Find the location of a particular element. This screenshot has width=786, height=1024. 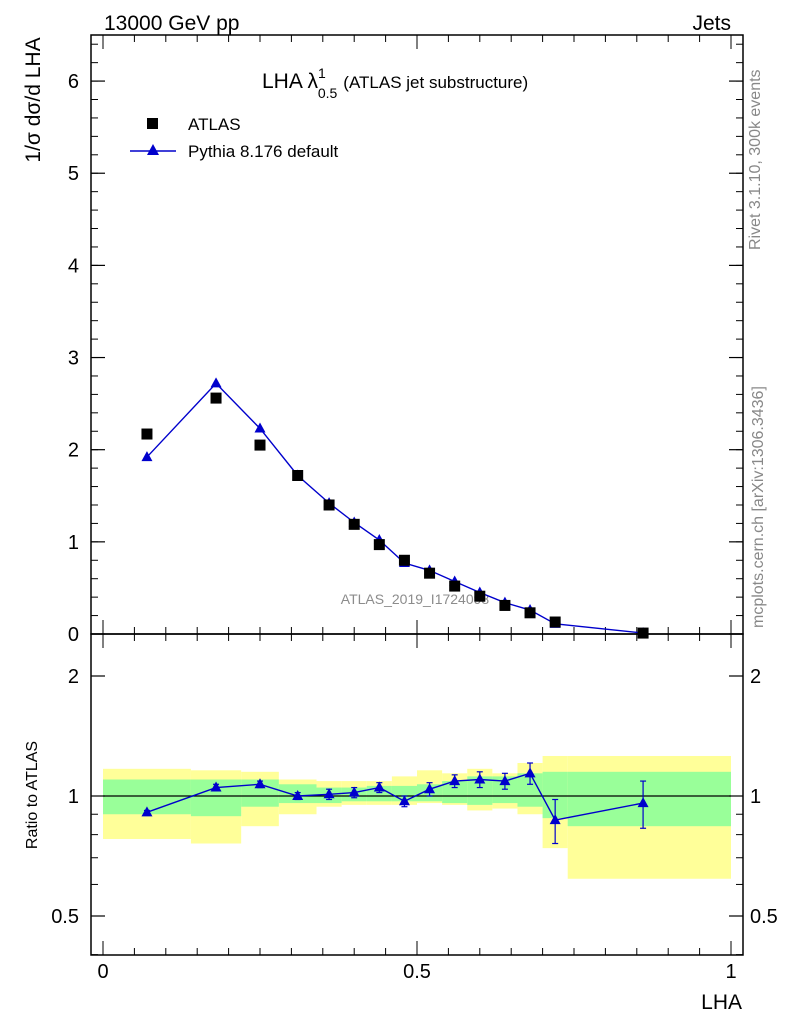

main-ylabel: 1/σ dσ/d LHA is located at coordinates (33, 99).